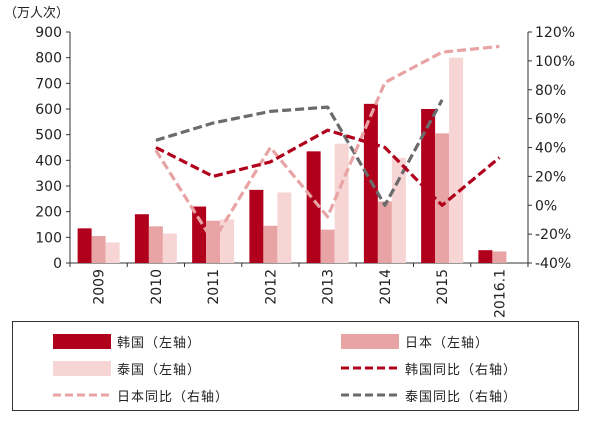  I want to click on right-tick-label: 40%, so click(550, 149).